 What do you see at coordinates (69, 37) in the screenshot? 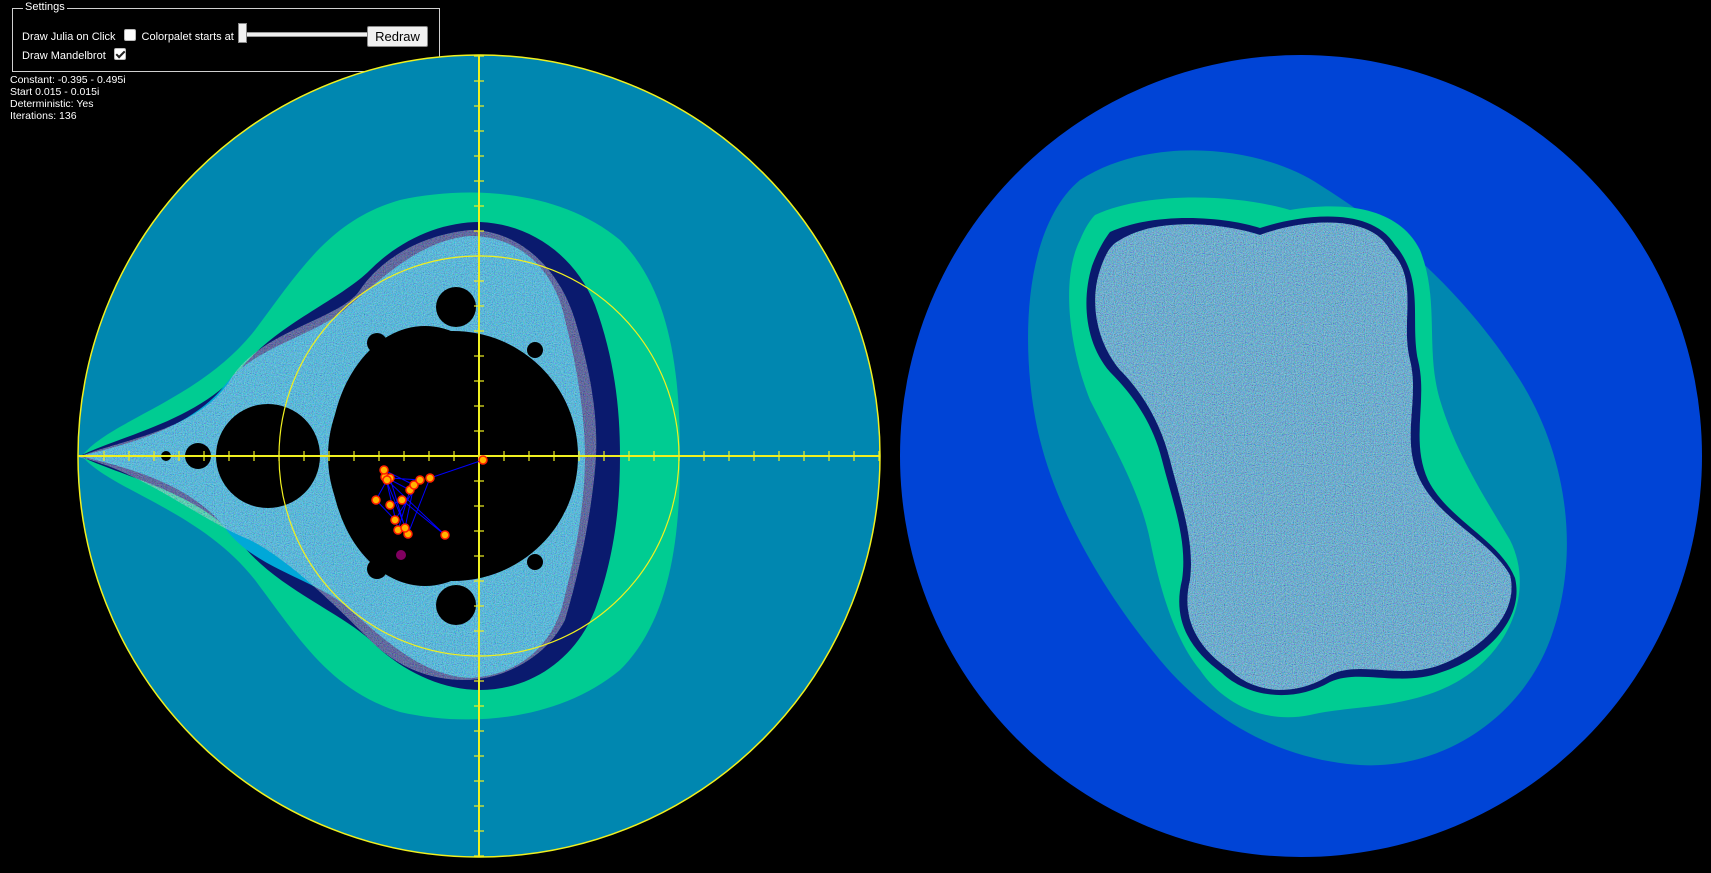
I see `draw-julia-label: Draw Julia on Click` at bounding box center [69, 37].